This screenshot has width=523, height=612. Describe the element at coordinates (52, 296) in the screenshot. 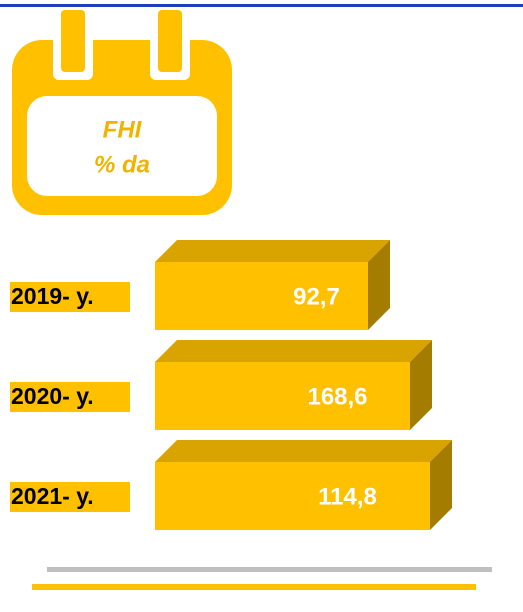

I see `year-label: 2019- y.` at that location.